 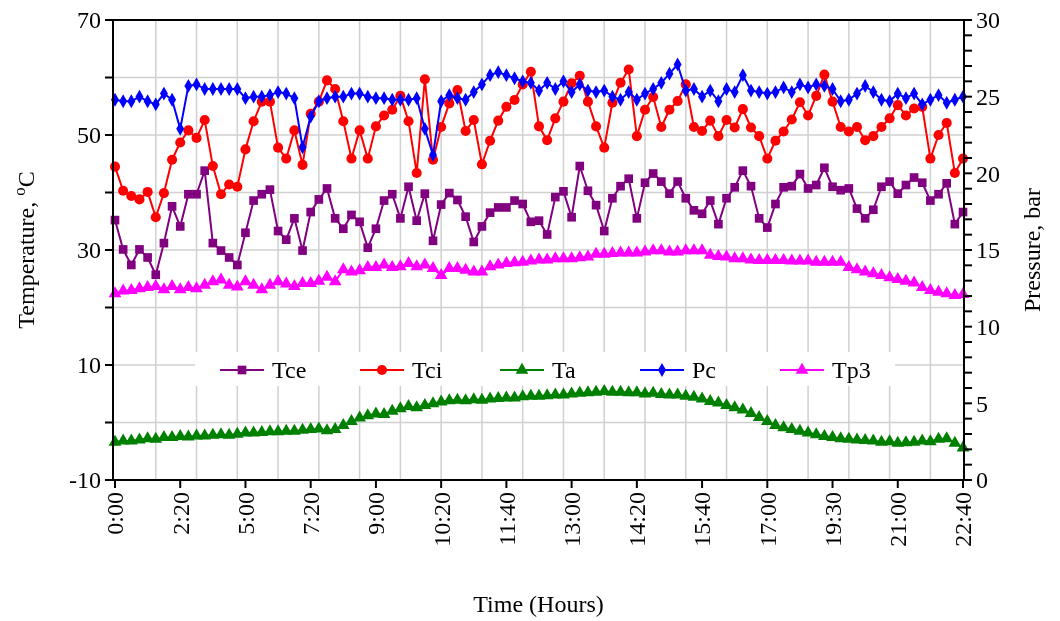 I want to click on y-tick-label: 70, so click(x=89, y=20).